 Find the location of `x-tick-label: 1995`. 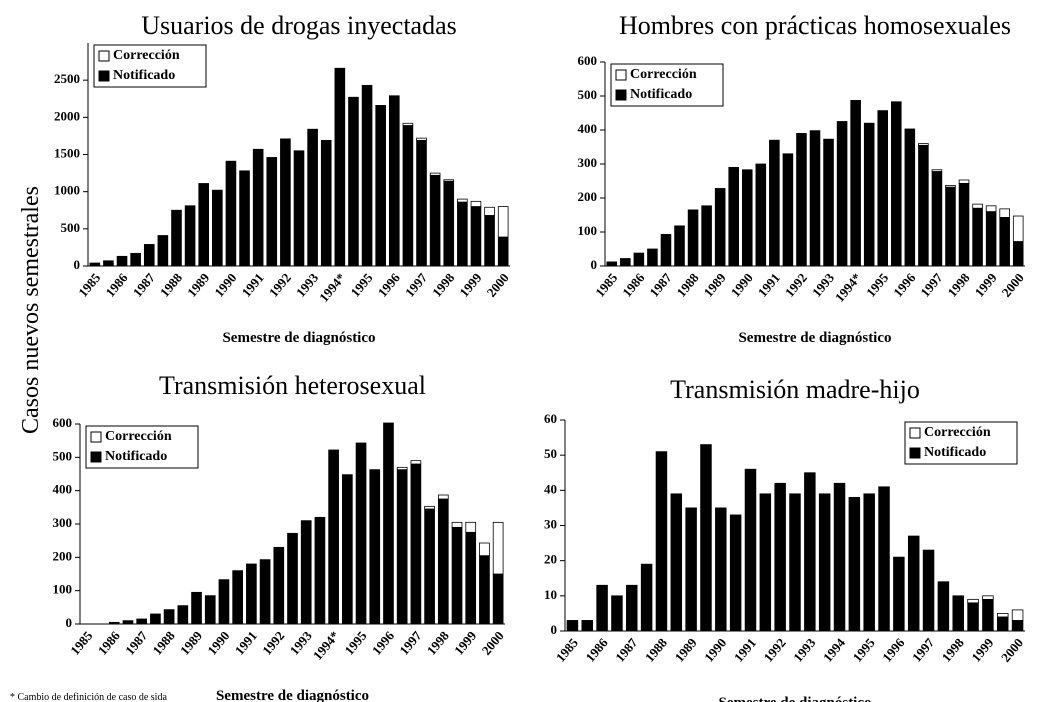

x-tick-label: 1995 is located at coordinates (864, 650).